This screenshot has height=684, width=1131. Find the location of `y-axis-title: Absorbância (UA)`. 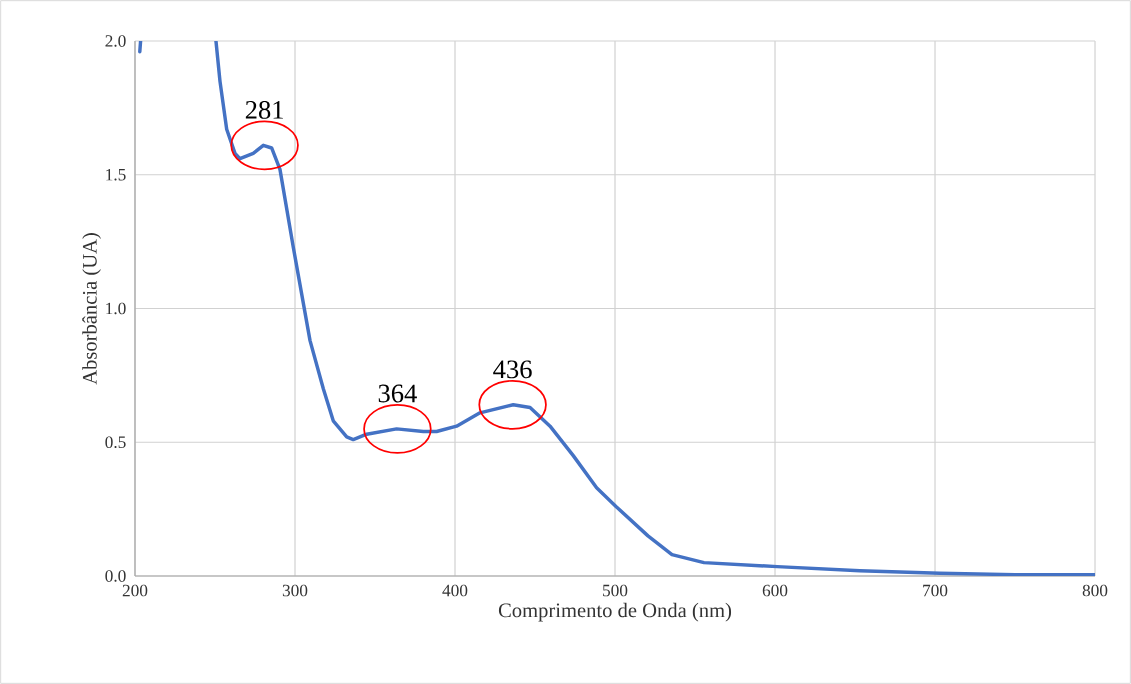

y-axis-title: Absorbância (UA) is located at coordinates (91, 309).